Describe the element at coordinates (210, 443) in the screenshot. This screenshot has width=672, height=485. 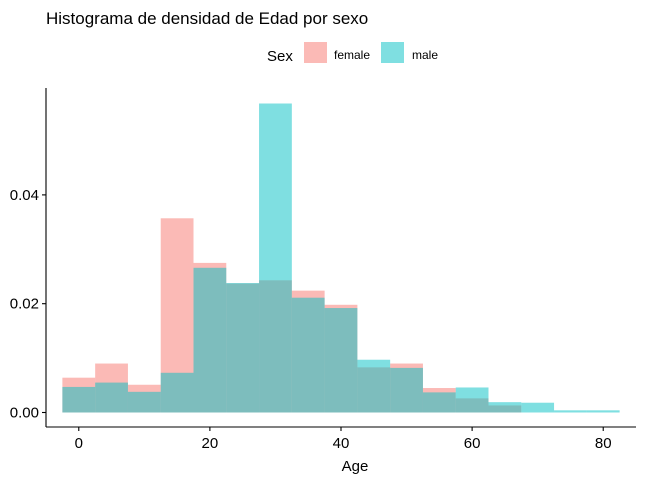
I see `x-tick-label: 20` at that location.